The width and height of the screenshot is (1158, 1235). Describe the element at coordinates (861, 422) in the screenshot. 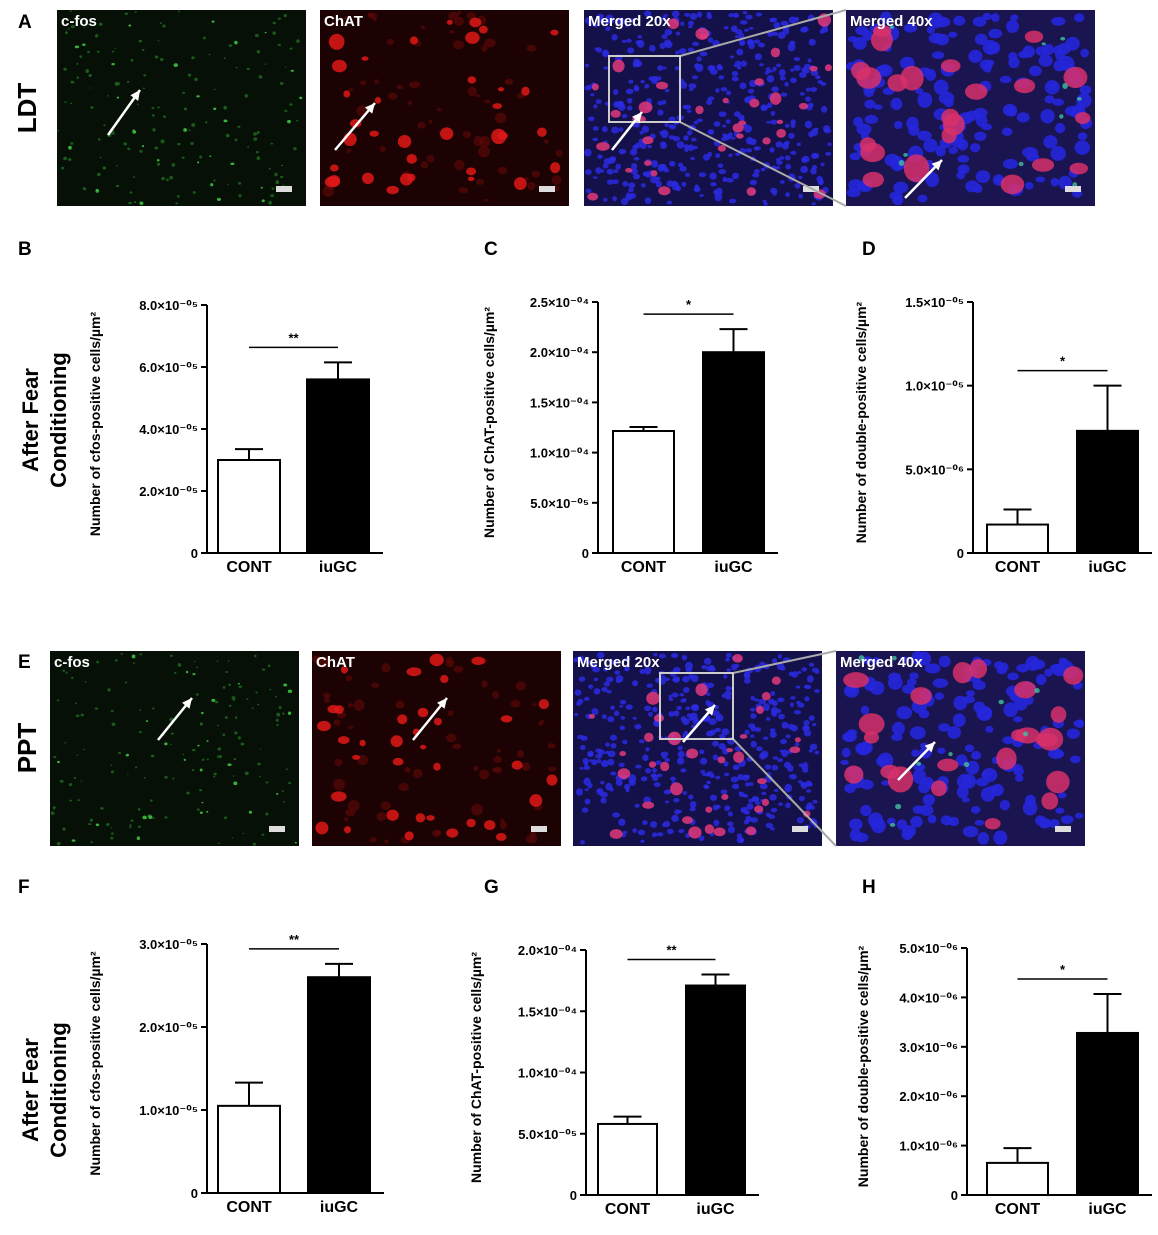

I see `y-axis-label: Number of double-positive cells/µm²` at that location.